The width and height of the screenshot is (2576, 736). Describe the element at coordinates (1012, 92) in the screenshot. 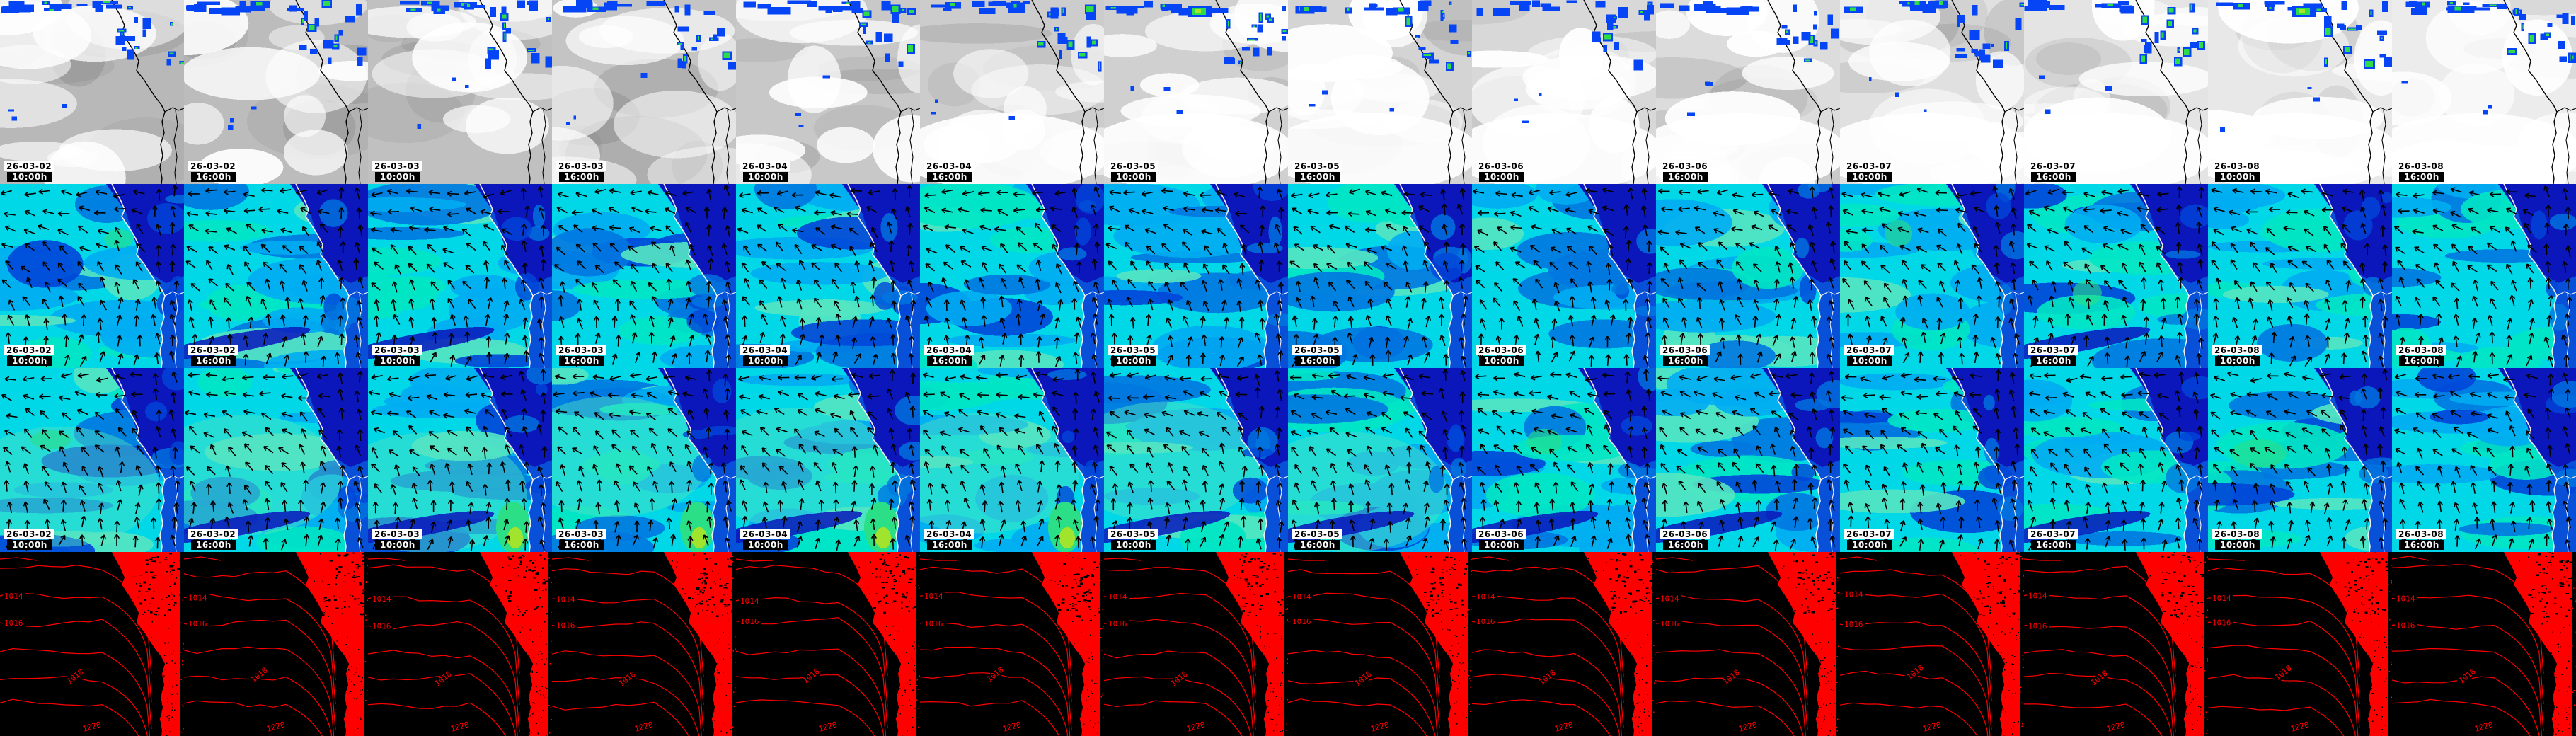

I see `map-tile-clouds-precipitation: 26-03-04 16:00h` at that location.